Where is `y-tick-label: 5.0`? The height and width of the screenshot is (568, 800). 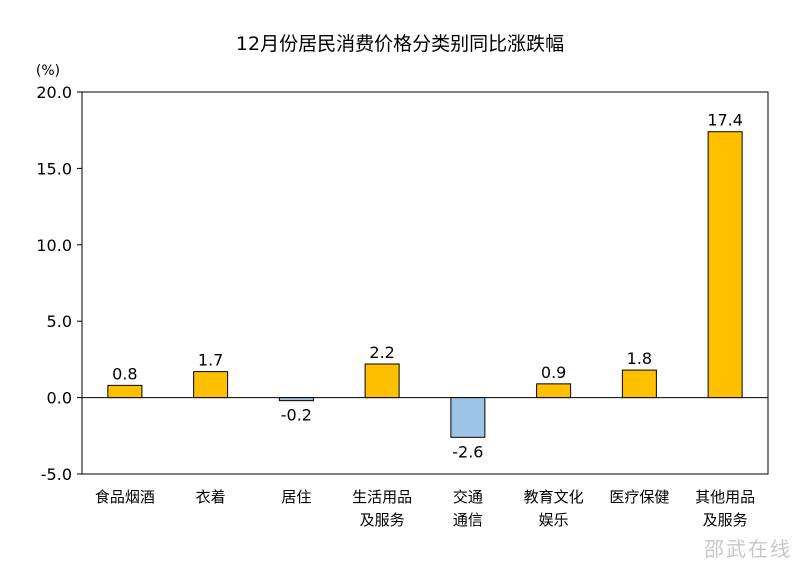
y-tick-label: 5.0 is located at coordinates (59, 321).